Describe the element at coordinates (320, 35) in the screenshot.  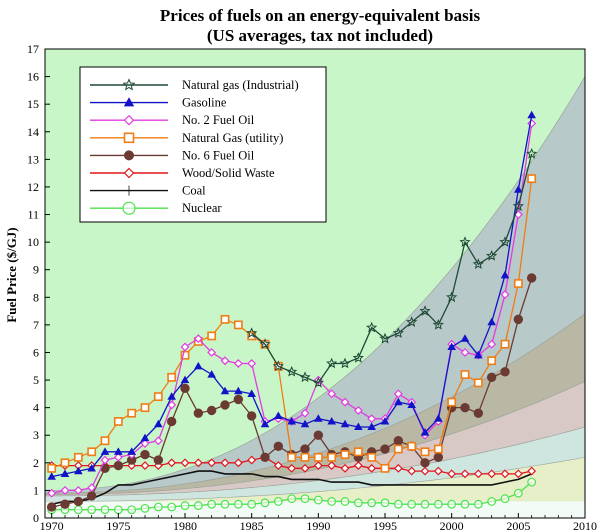
I see `chart-subtitle: (US averages, tax not included)` at that location.